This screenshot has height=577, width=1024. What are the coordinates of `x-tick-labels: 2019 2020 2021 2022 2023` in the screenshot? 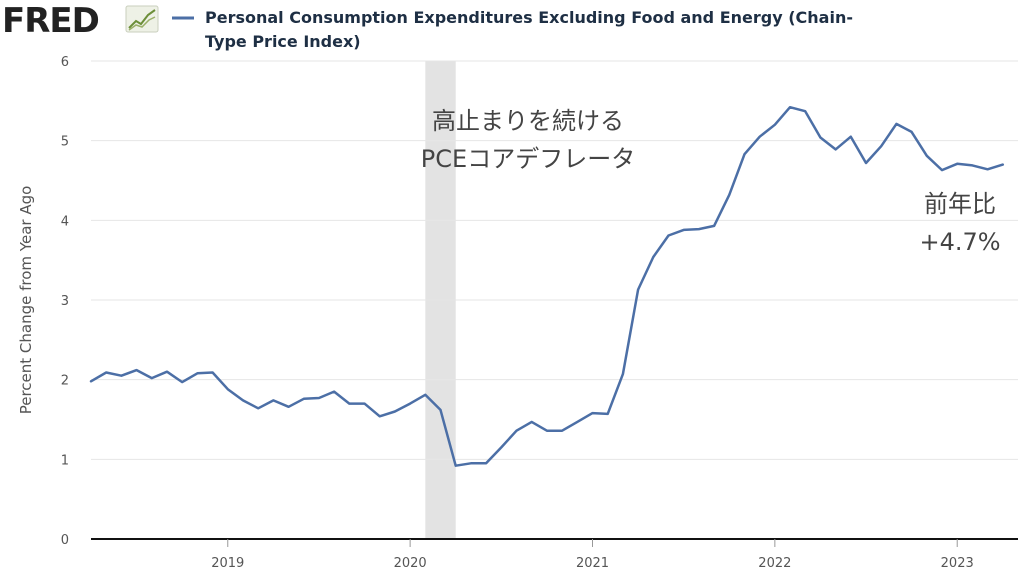 It's located at (592, 555).